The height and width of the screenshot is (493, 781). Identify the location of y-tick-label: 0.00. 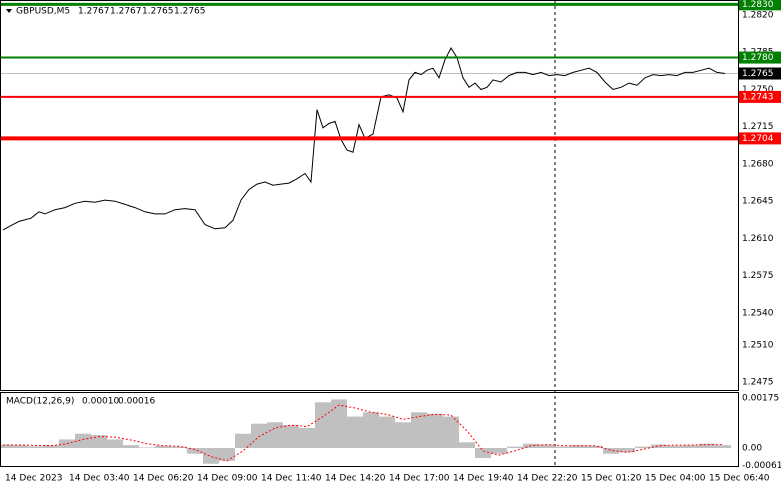
(752, 449).